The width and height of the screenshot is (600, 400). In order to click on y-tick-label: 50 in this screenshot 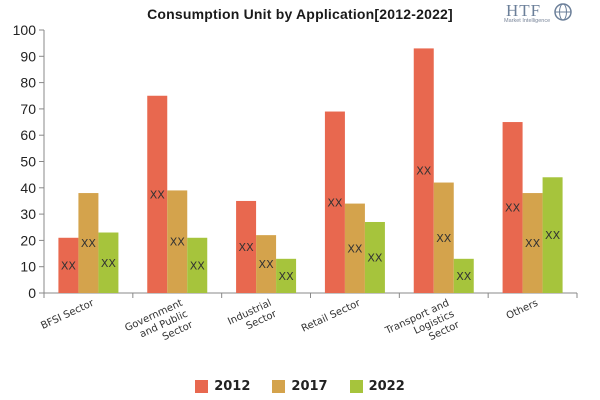, I will do `click(28, 162)`.